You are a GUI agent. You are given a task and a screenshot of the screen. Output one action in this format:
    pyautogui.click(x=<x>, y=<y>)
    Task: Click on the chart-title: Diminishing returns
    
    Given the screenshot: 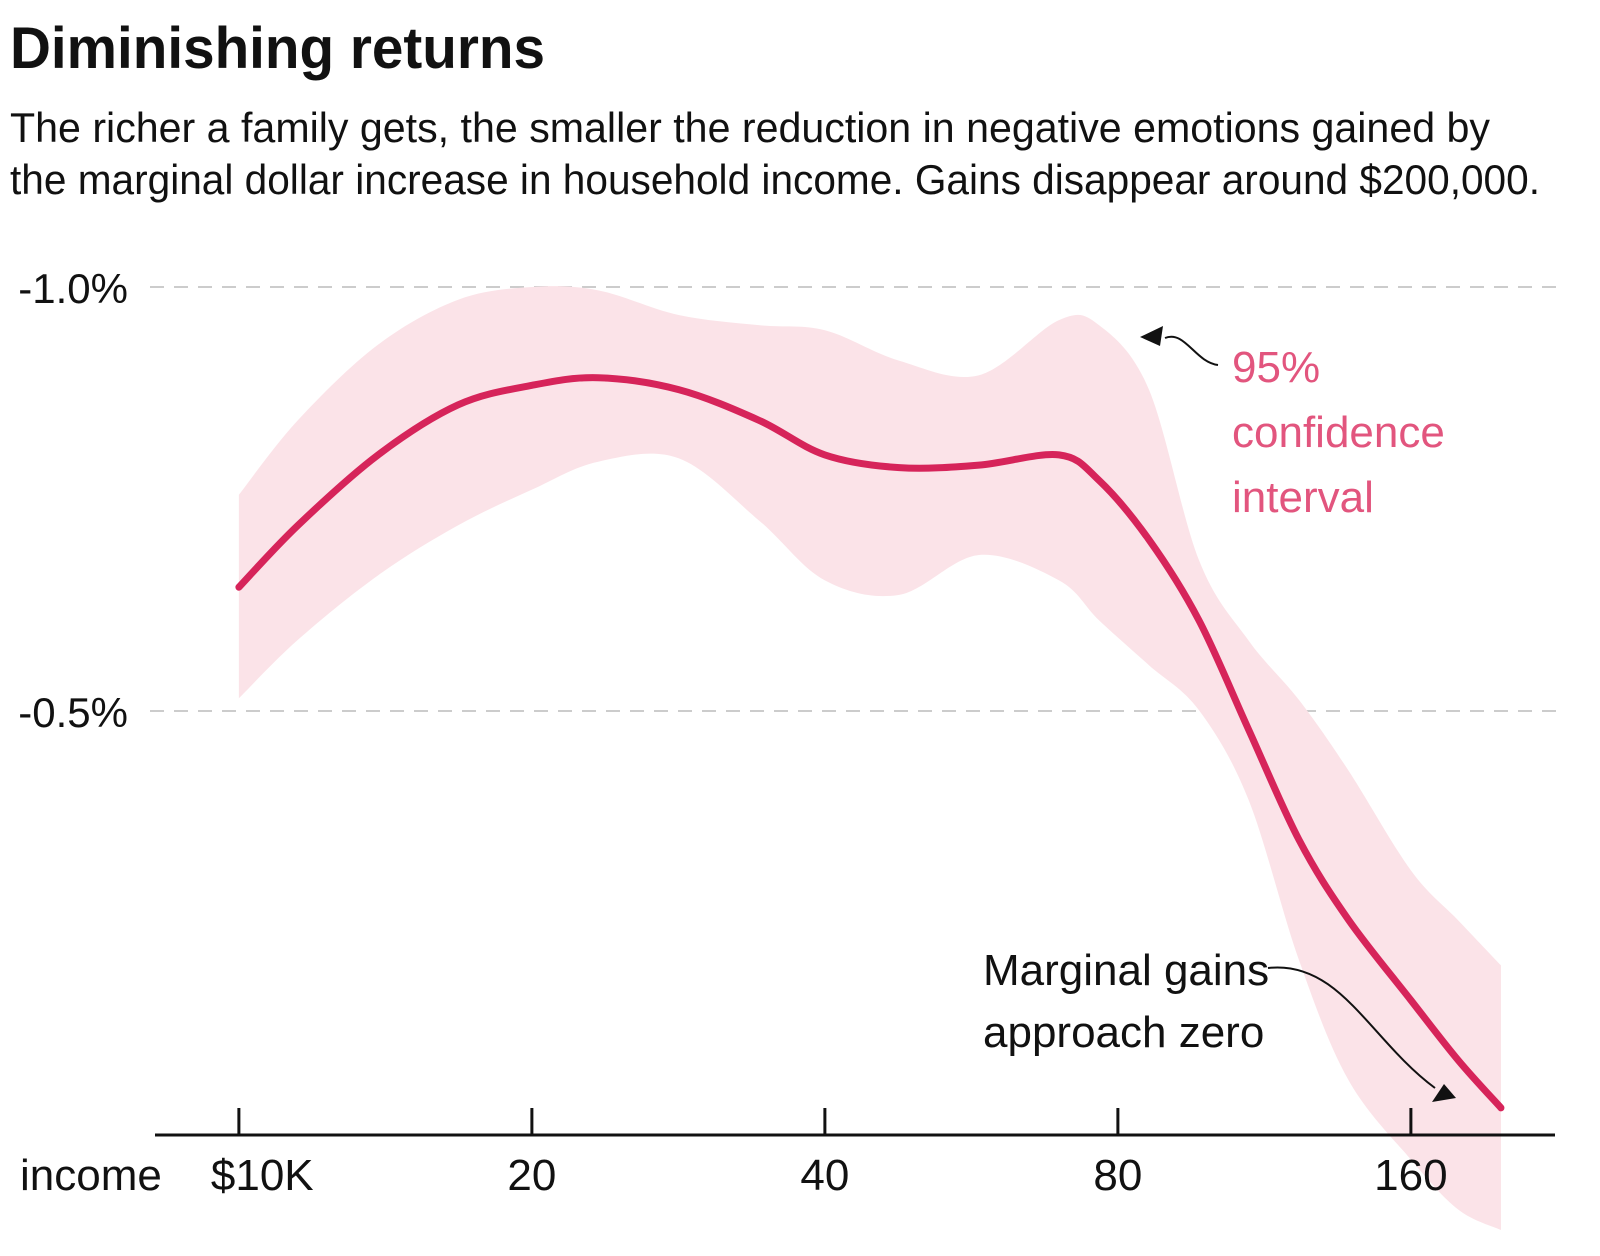 What is the action you would take?
    pyautogui.click(x=277, y=48)
    